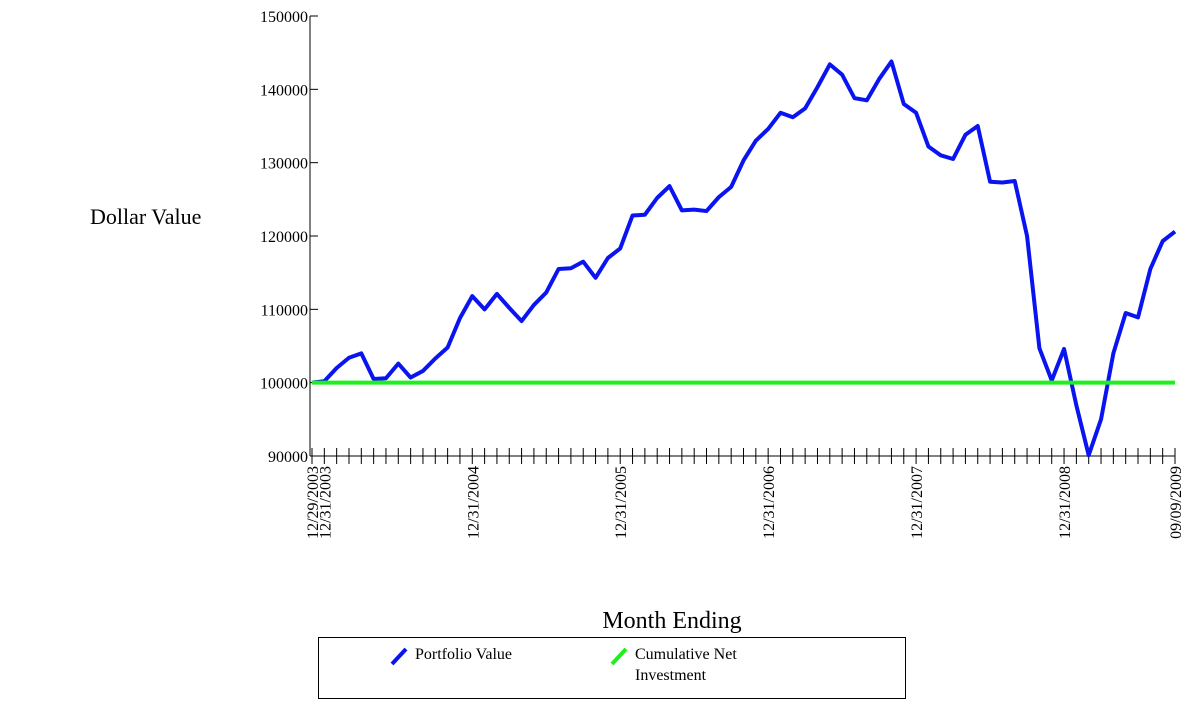 The width and height of the screenshot is (1188, 705). I want to click on x-axis-label: Month Ending, so click(671, 621).